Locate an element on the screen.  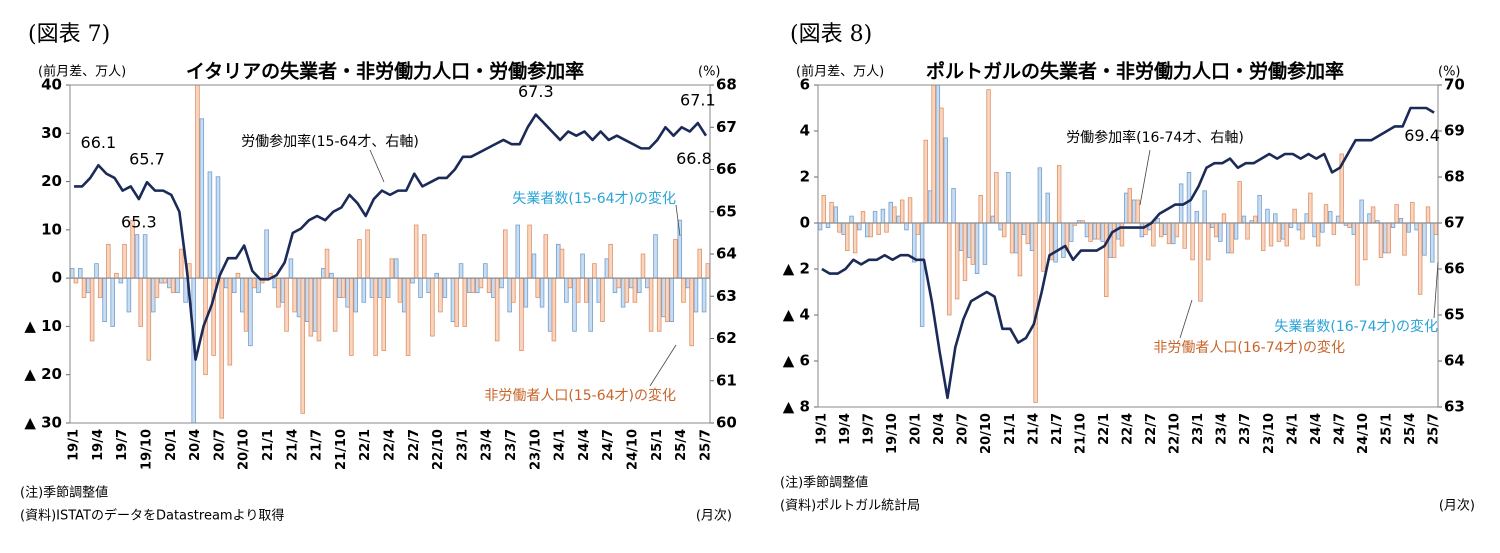
x-tick-label: 24/1 is located at coordinates (1292, 429).